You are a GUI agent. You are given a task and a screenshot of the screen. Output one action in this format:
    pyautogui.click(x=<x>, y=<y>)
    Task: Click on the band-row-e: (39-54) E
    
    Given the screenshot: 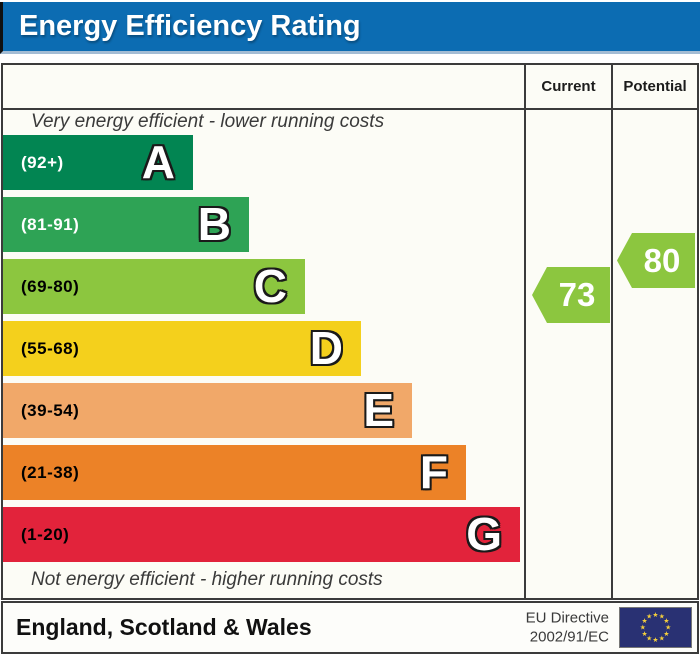 What is the action you would take?
    pyautogui.click(x=207, y=410)
    